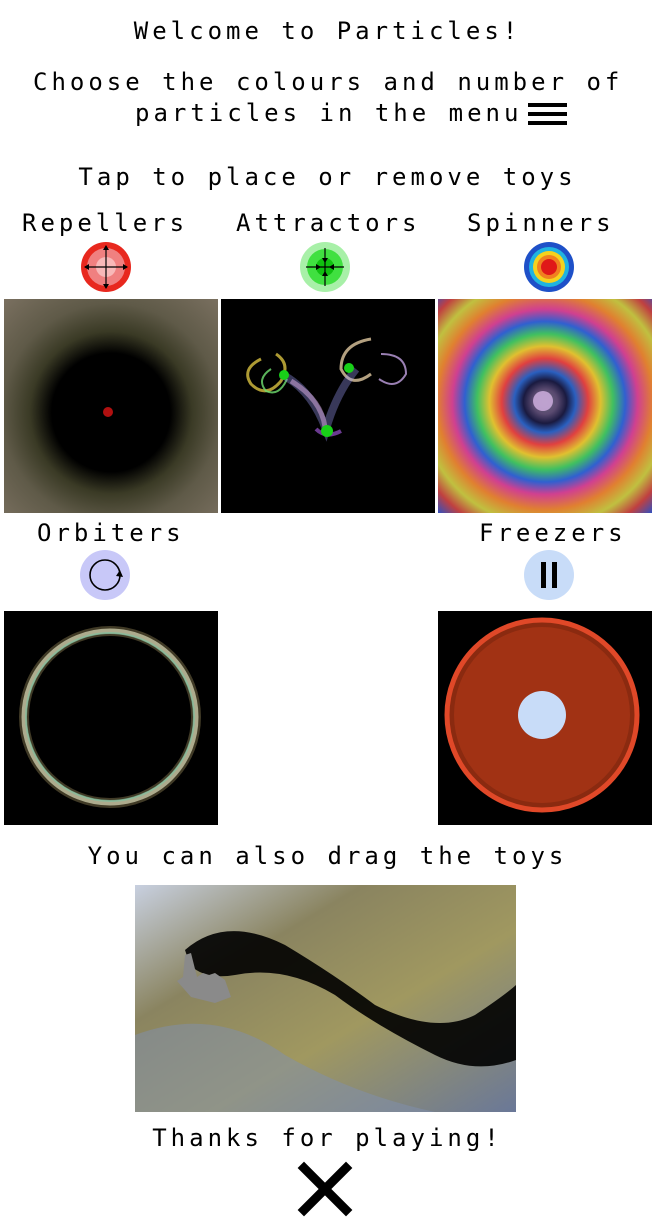 This screenshot has height=1227, width=655. I want to click on orbiter-icon, so click(105, 575).